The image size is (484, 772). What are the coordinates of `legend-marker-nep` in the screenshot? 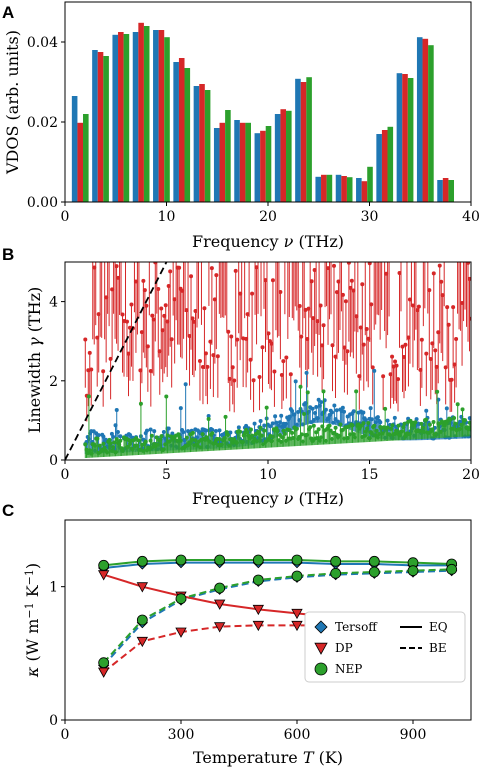 It's located at (321, 669).